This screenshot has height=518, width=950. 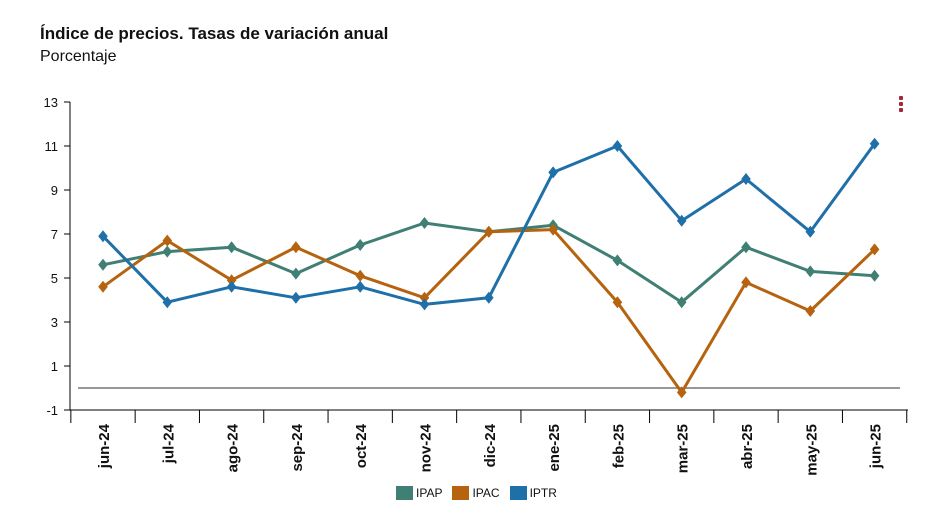 What do you see at coordinates (361, 445) in the screenshot?
I see `x-tick-label: oct-24` at bounding box center [361, 445].